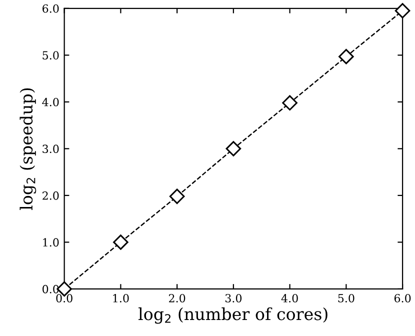 The image size is (415, 336). What do you see at coordinates (177, 298) in the screenshot?
I see `x-tick-label: 2.0` at bounding box center [177, 298].